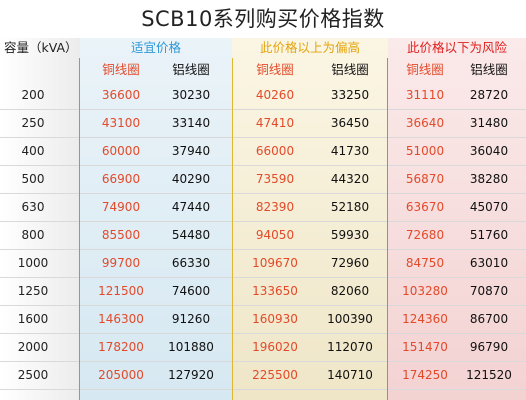 Image resolution: width=526 pixels, height=400 pixels. I want to click on suitable-copper-price: 85500, so click(121, 235).